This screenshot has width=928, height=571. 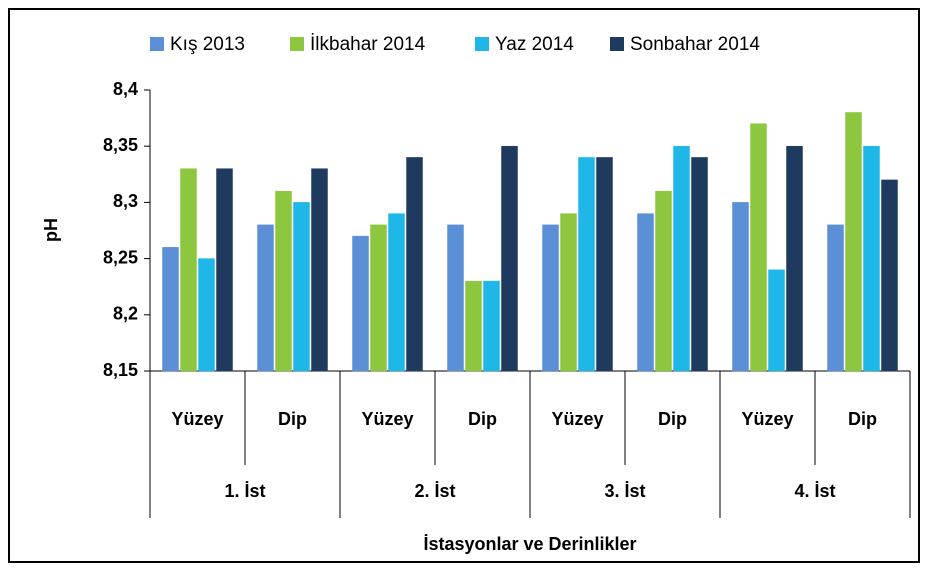 I want to click on y-axis-label: pH, so click(x=51, y=230).